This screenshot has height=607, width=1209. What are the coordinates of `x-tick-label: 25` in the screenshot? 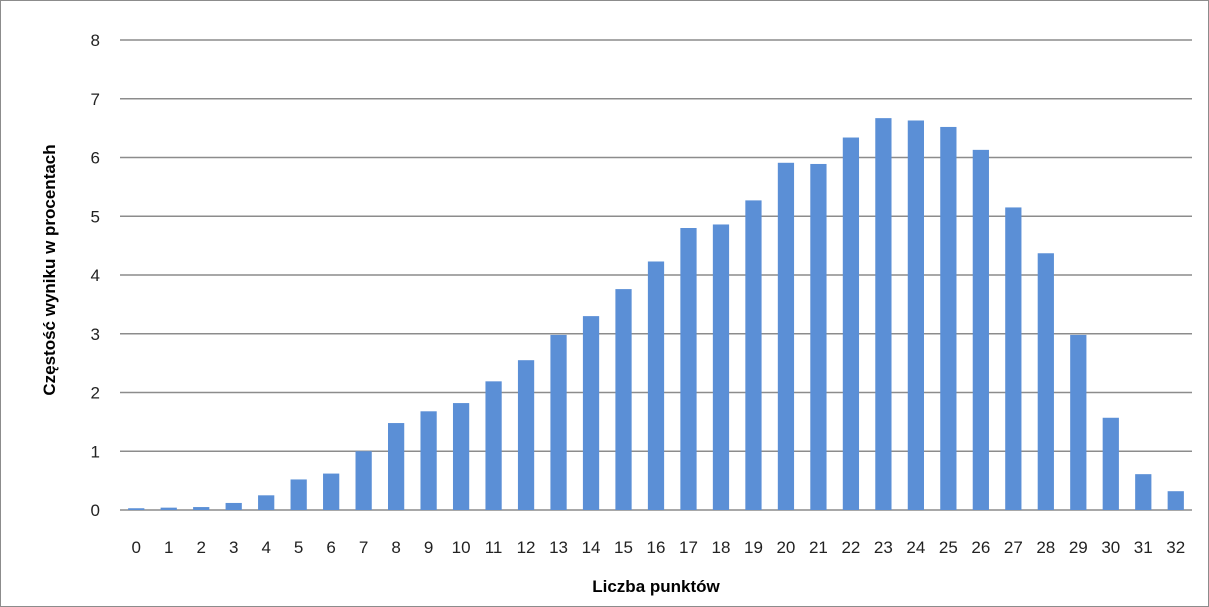 It's located at (948, 547).